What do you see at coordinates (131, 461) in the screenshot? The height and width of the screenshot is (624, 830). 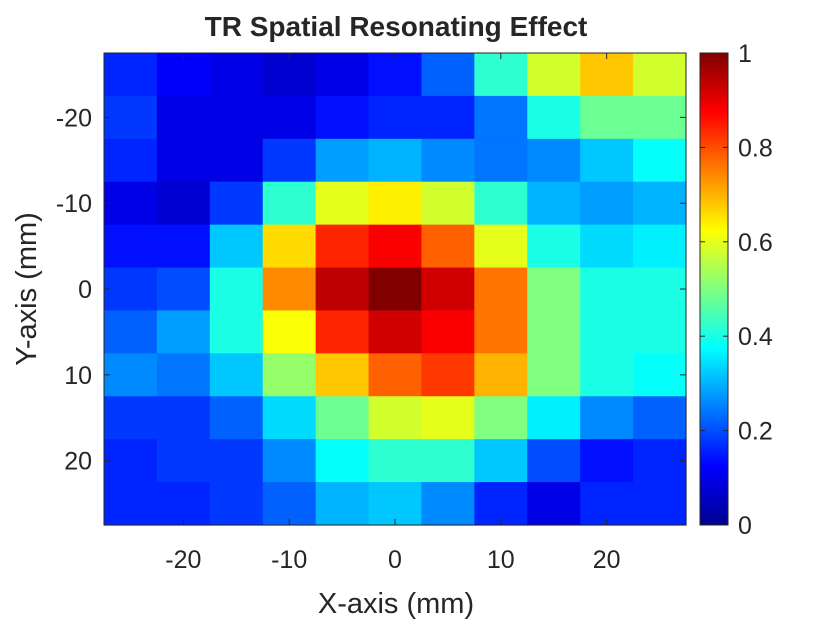 I see `heatmap-cell-r9-c0` at bounding box center [131, 461].